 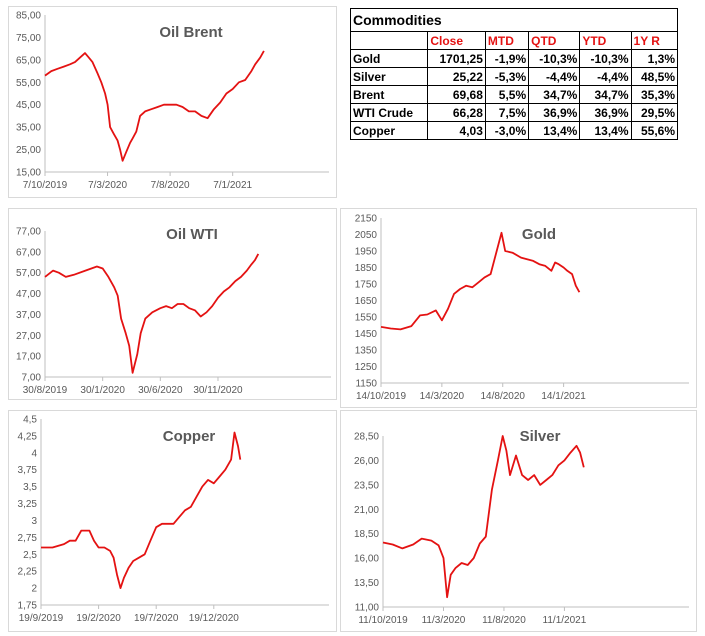 I want to click on table-row: Brent 69,68 5,5% 34,7% 34,7% 35,3%, so click(x=514, y=94).